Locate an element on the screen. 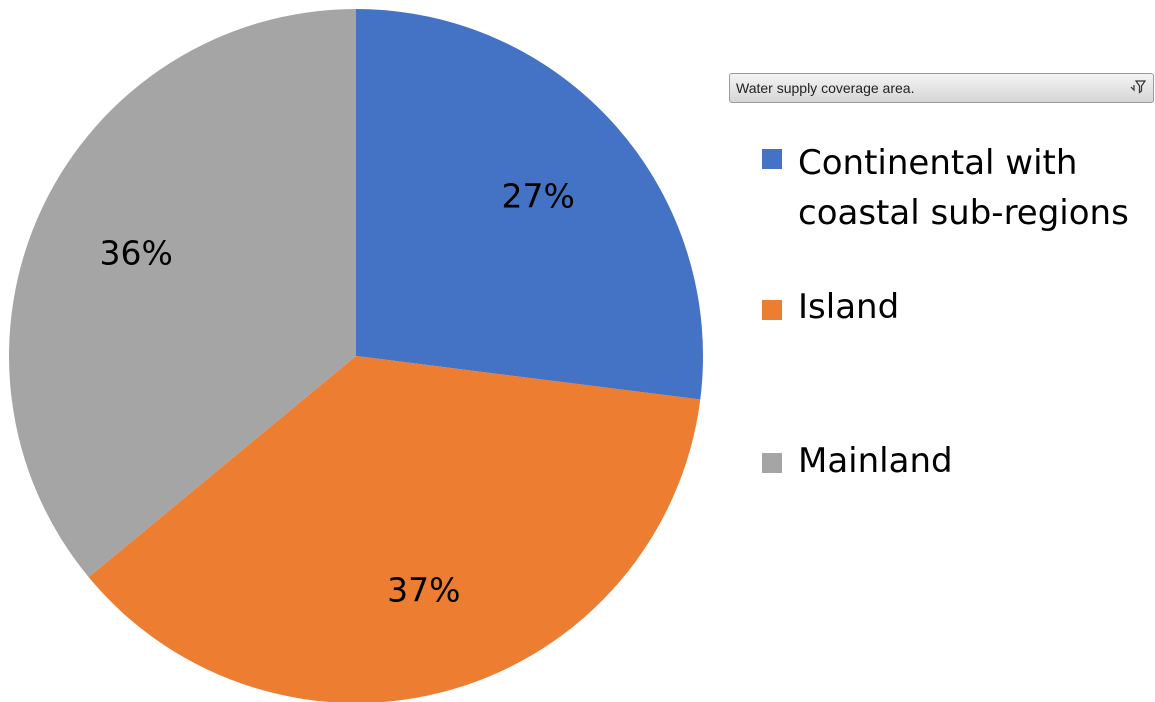 The height and width of the screenshot is (702, 1155). legend-label-island: Island is located at coordinates (849, 307).